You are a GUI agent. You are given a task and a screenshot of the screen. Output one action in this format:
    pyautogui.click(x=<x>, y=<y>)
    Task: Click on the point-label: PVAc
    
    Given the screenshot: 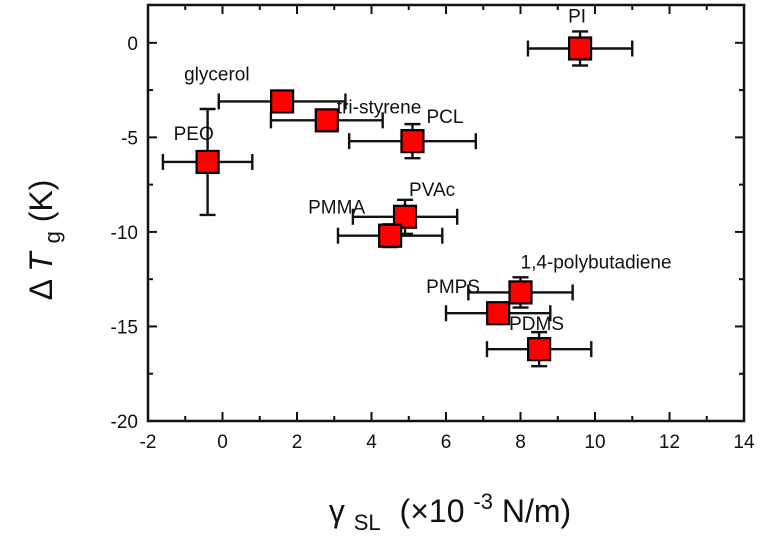 What is the action you would take?
    pyautogui.click(x=432, y=190)
    